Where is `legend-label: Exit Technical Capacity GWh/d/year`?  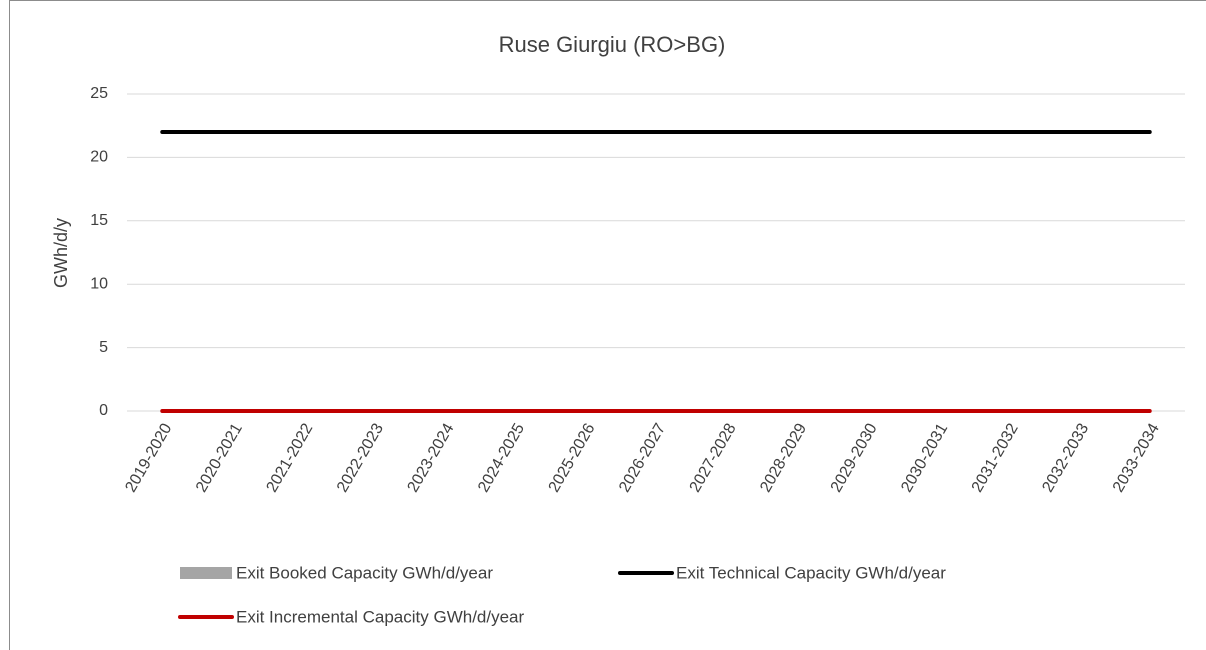 legend-label: Exit Technical Capacity GWh/d/year is located at coordinates (811, 572).